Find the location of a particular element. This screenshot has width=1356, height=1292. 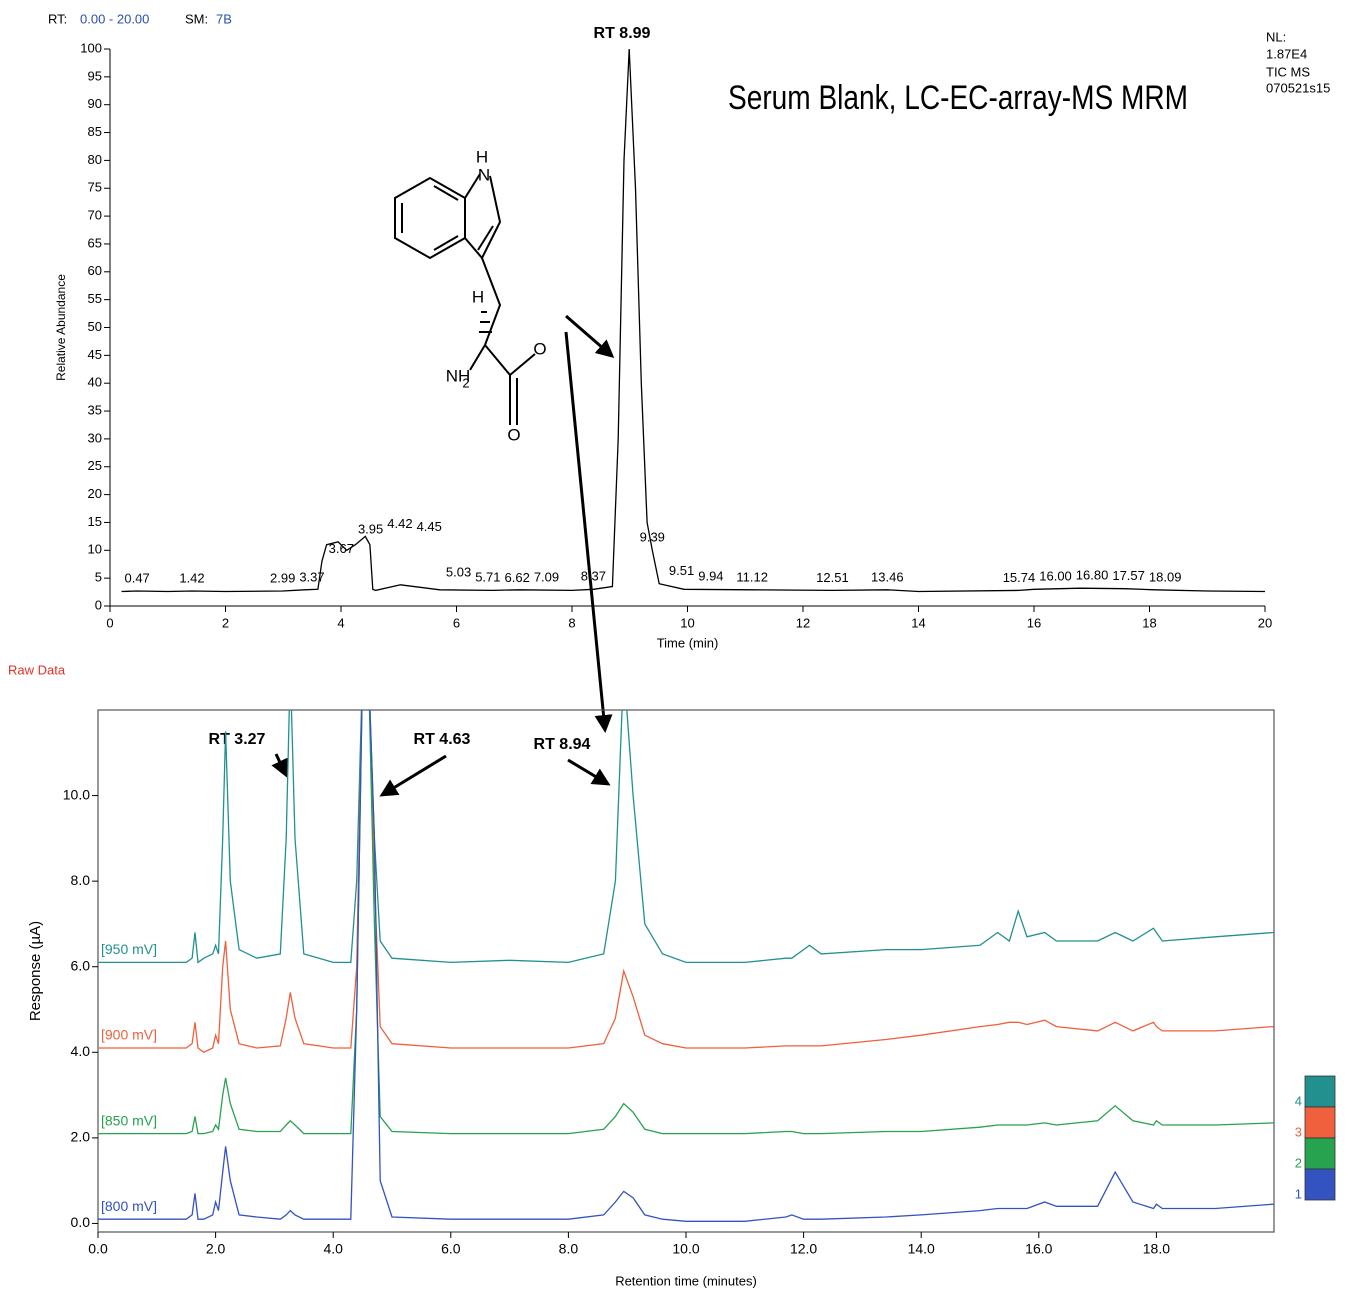

y-tick-label: 10 is located at coordinates (95, 549).